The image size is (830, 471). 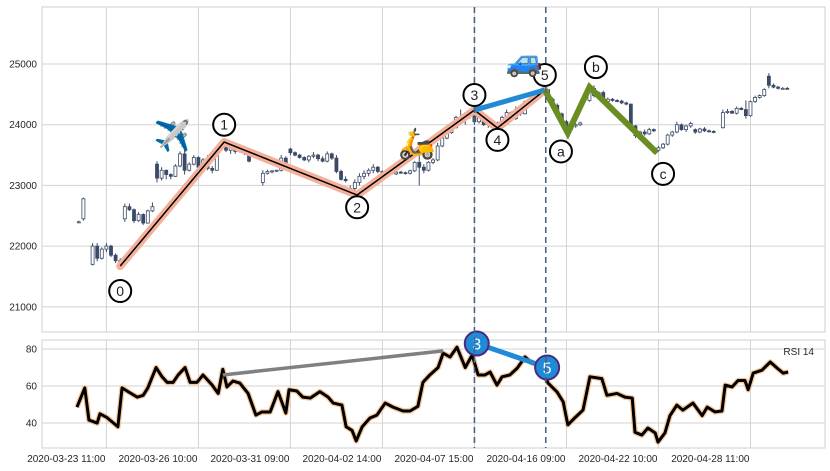 What do you see at coordinates (23, 307) in the screenshot?
I see `y-tick-label: 21000` at bounding box center [23, 307].